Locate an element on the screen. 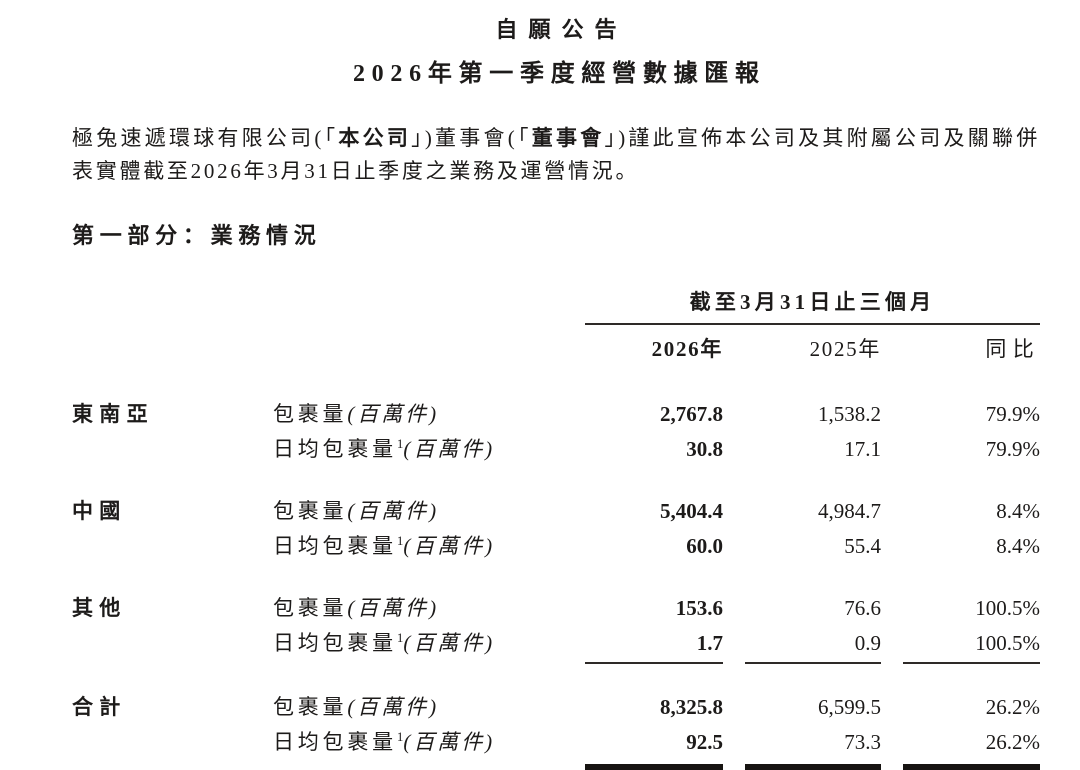  table-row: 日均包裹量1(百萬件) 30.8 17.1 79.9% is located at coordinates (556, 449).